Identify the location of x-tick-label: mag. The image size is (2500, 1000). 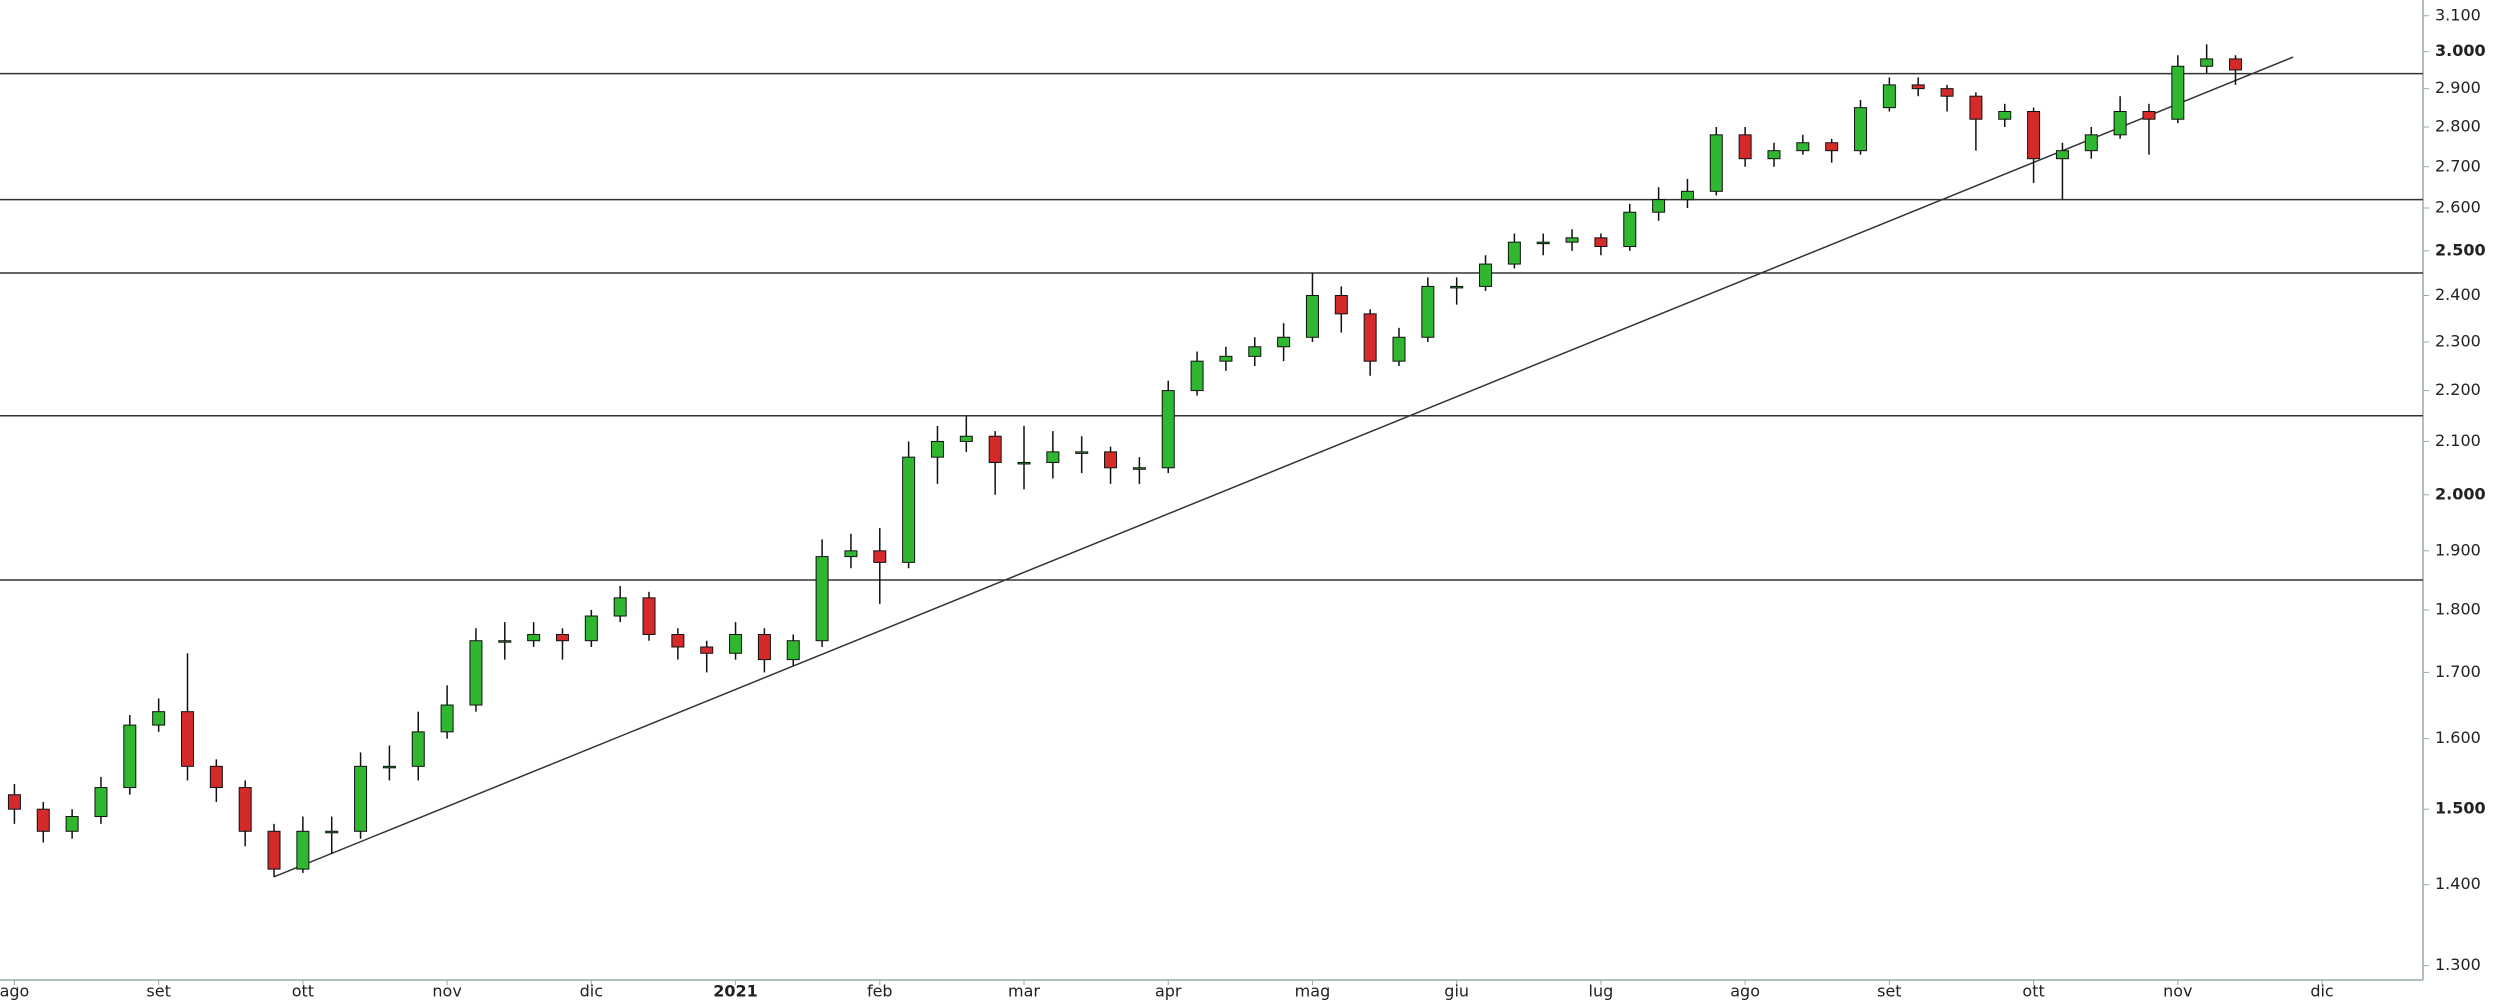
(1313, 991).